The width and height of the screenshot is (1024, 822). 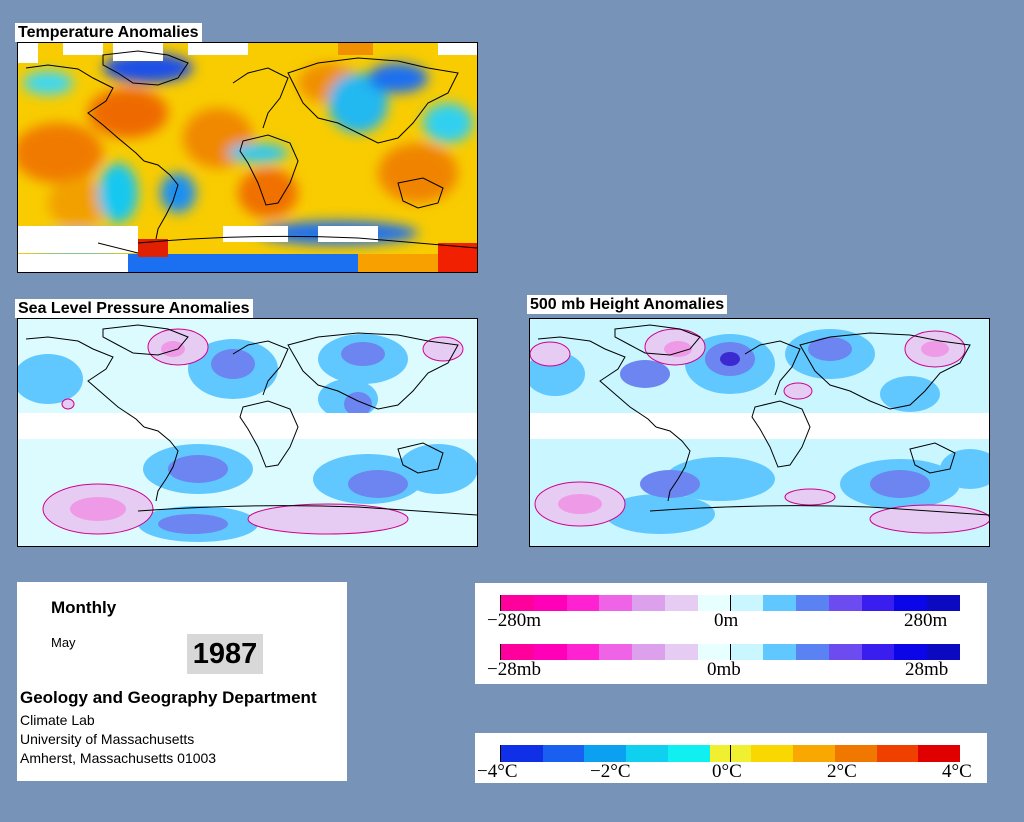 I want to click on university-label: University of Massachusetts, so click(x=107, y=739).